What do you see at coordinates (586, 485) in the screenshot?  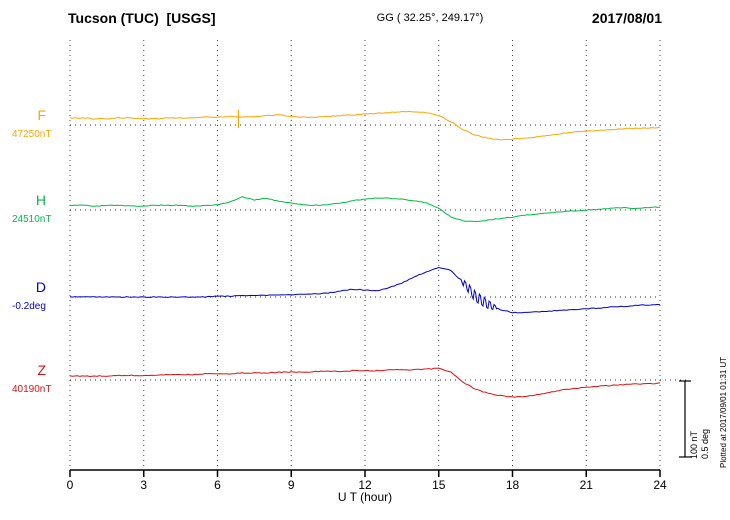 I see `x-tick-label: 21` at bounding box center [586, 485].